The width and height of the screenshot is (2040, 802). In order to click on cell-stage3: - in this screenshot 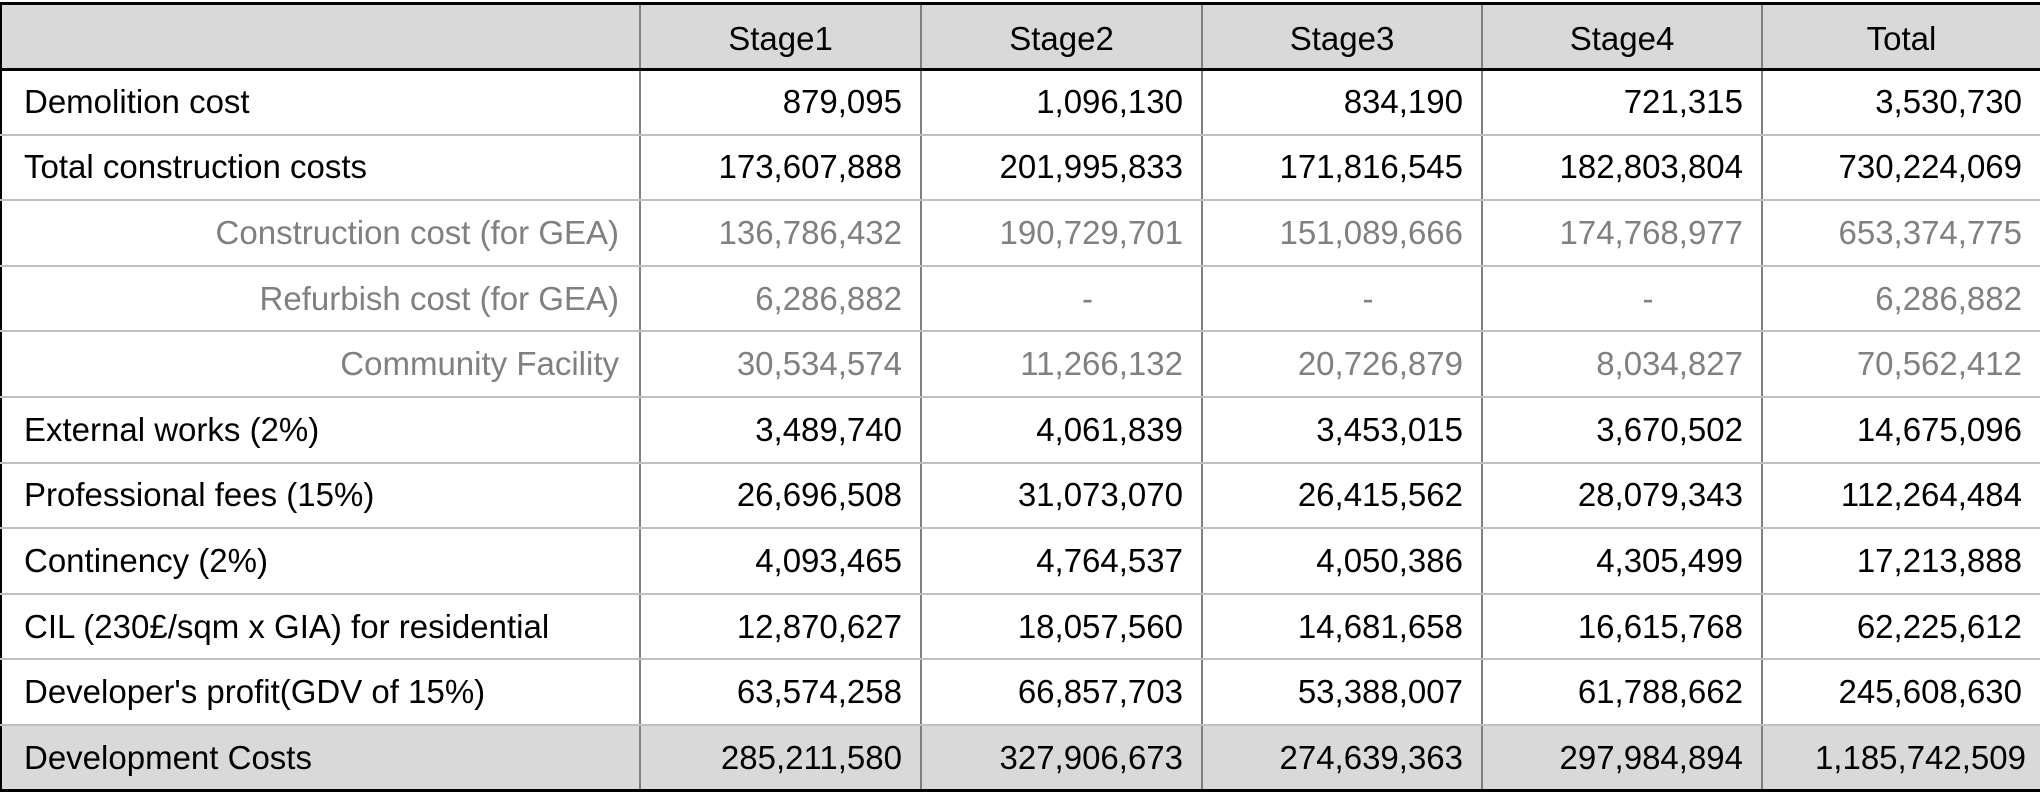, I will do `click(1342, 299)`.